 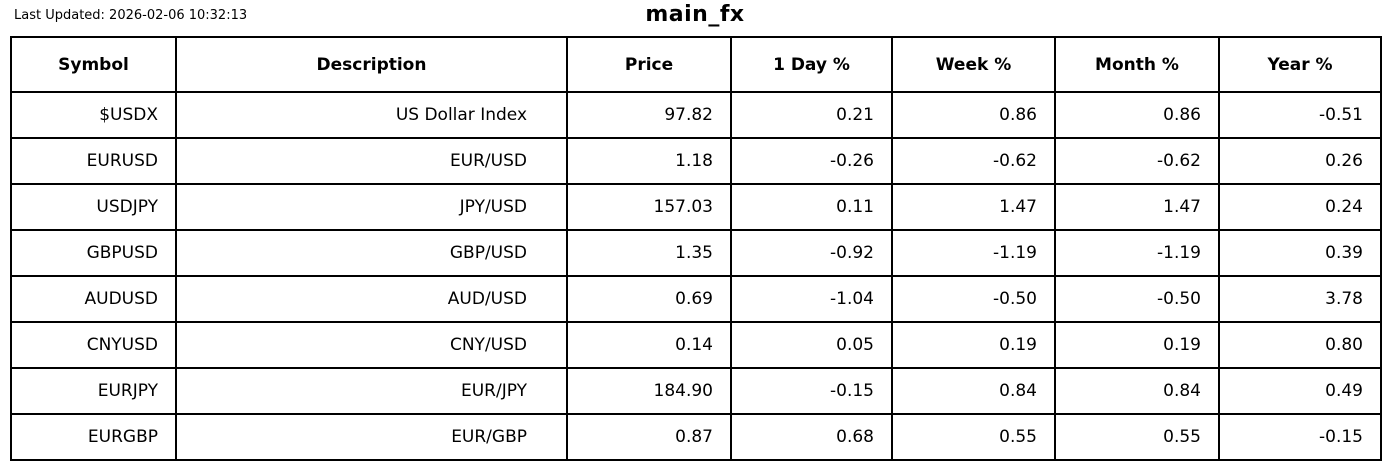 I want to click on year-change-cell: -0.15, so click(x=1300, y=437).